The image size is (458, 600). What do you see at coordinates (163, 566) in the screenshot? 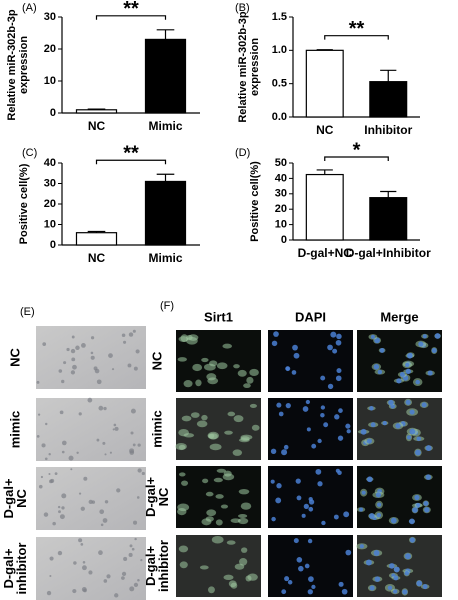
I see `row-label: inhibitor` at bounding box center [163, 566].